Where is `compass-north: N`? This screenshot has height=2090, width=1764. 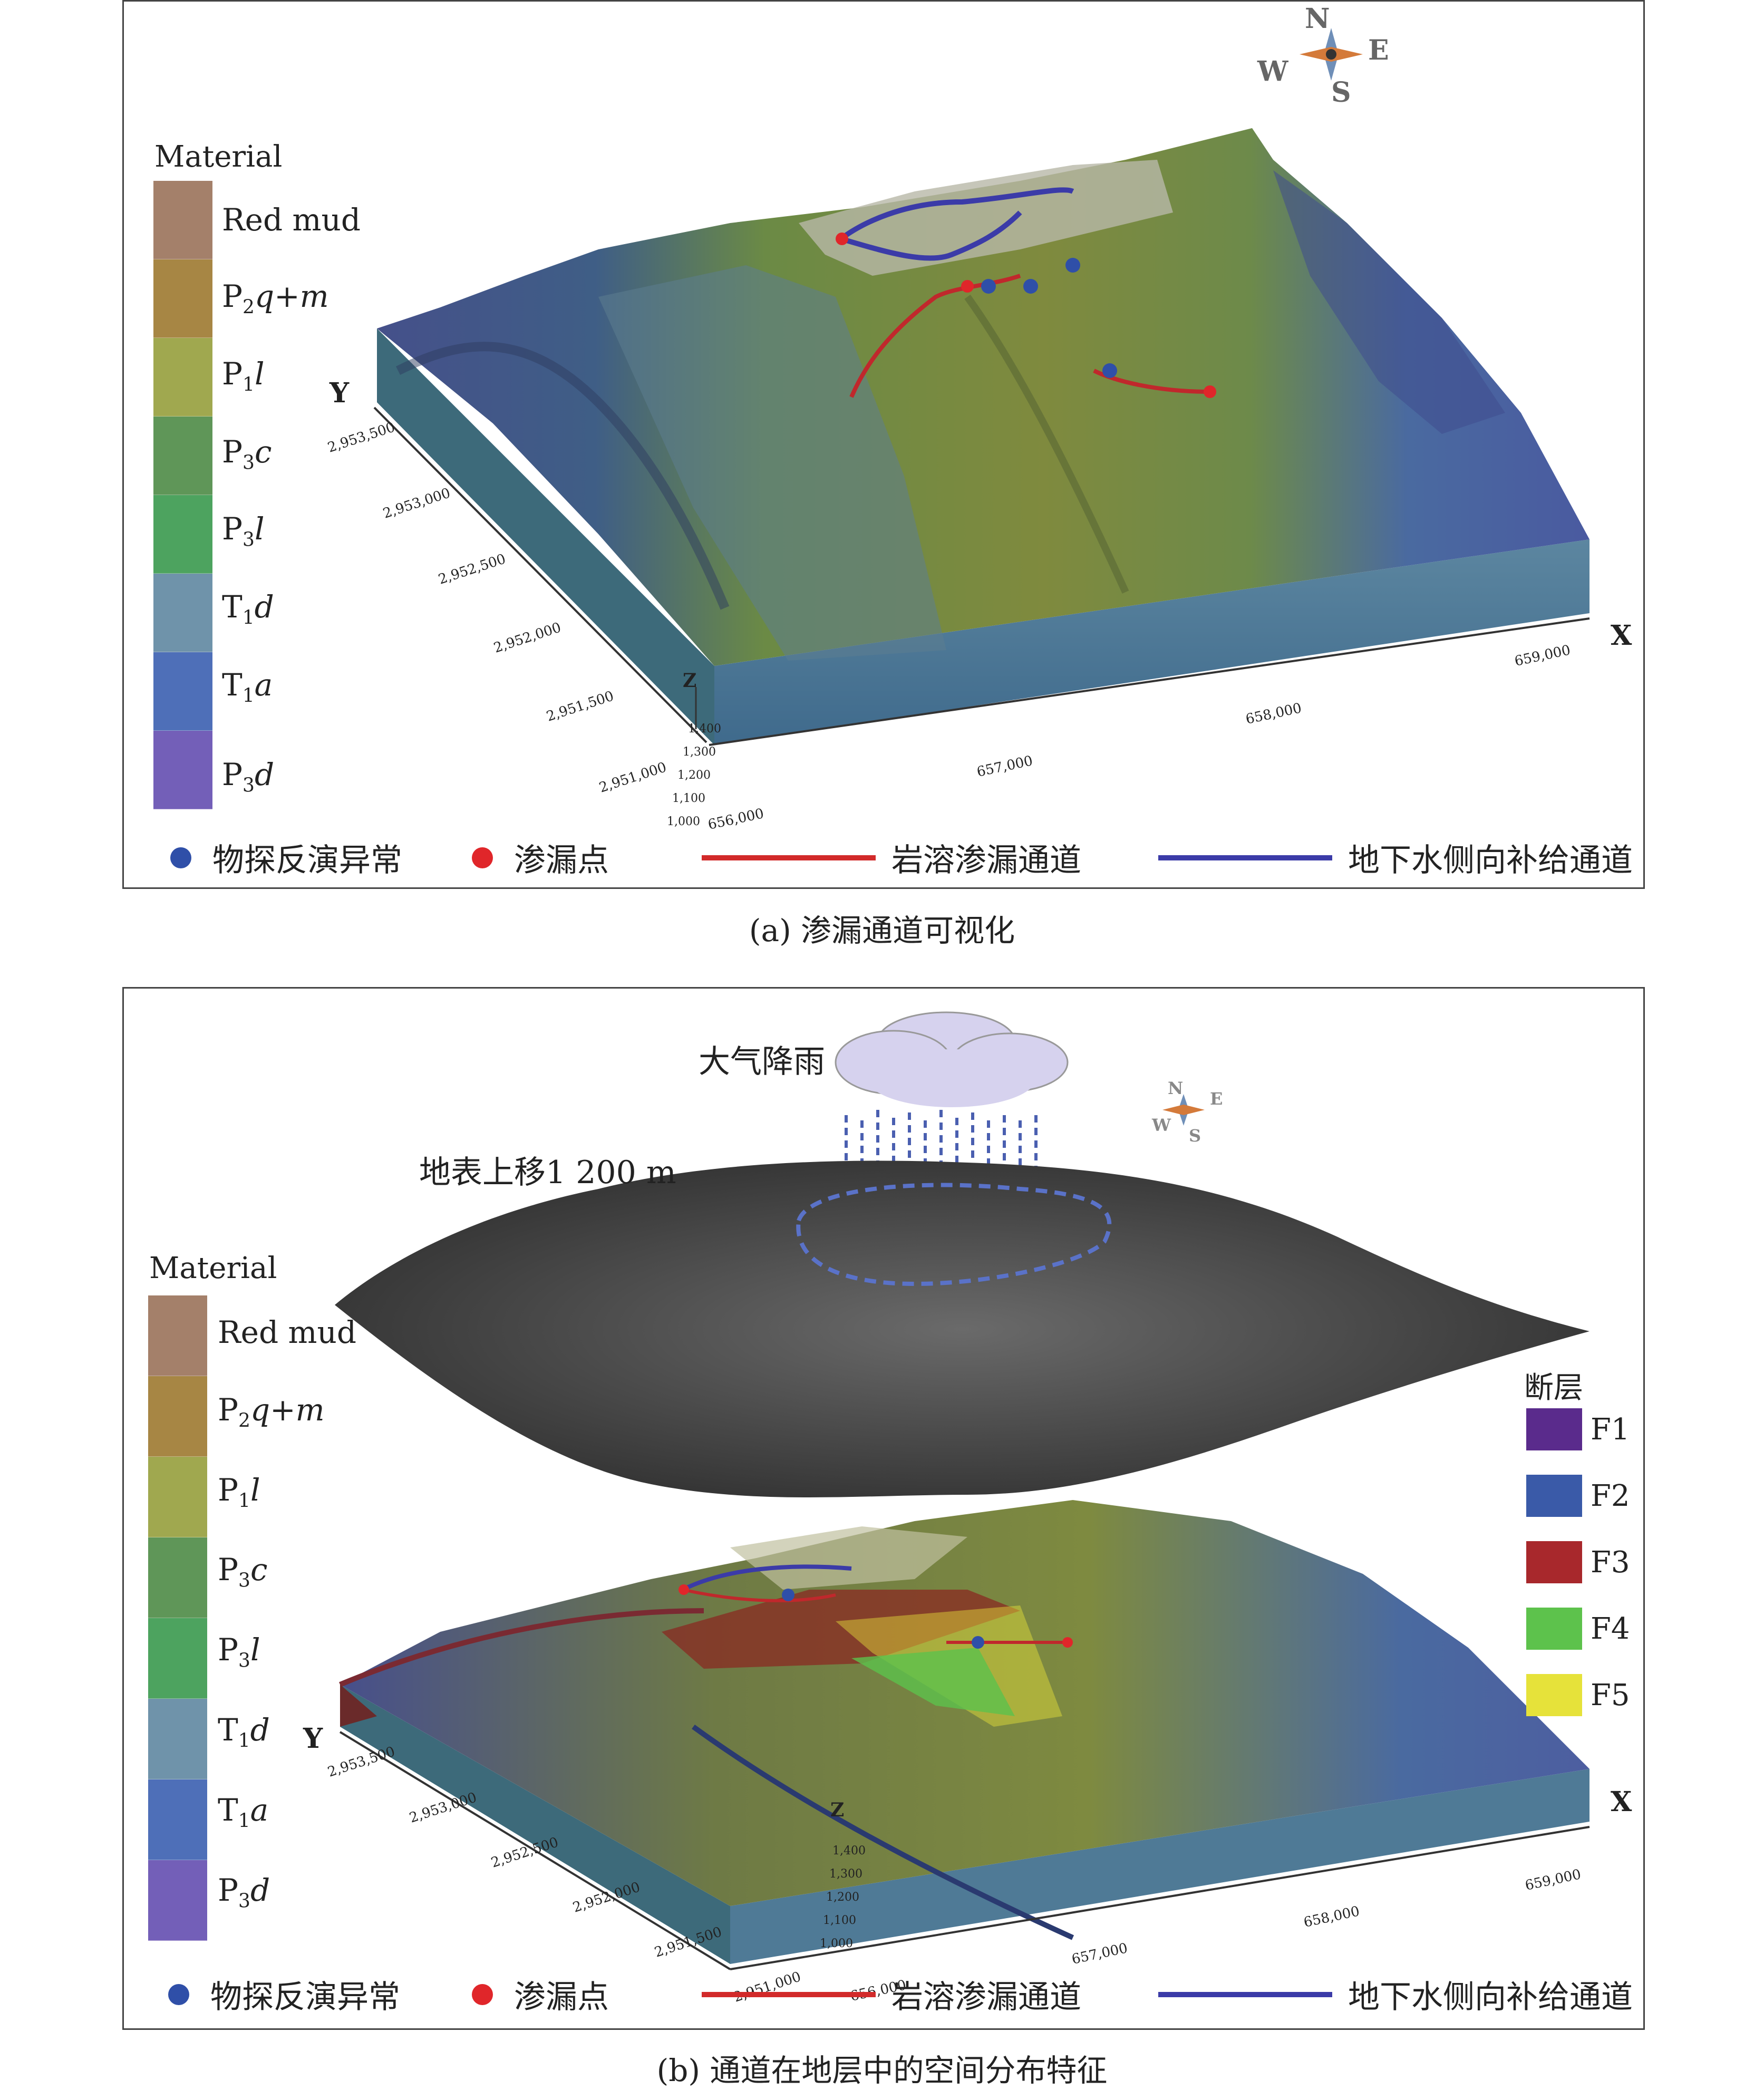 compass-north: N is located at coordinates (1175, 1088).